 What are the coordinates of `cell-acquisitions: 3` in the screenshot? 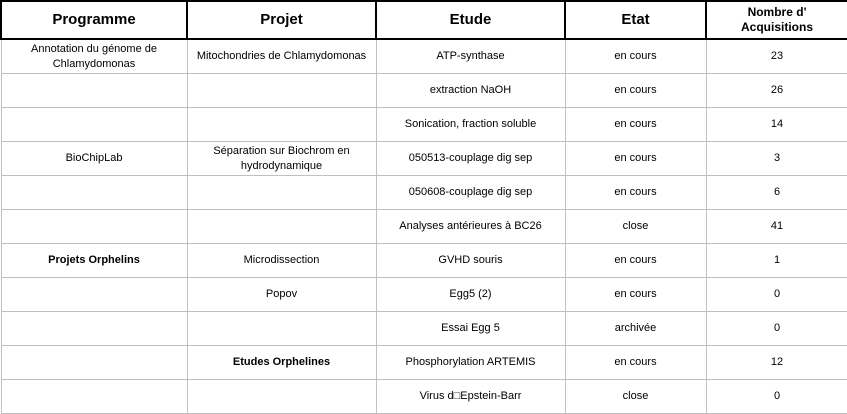 It's located at (776, 158).